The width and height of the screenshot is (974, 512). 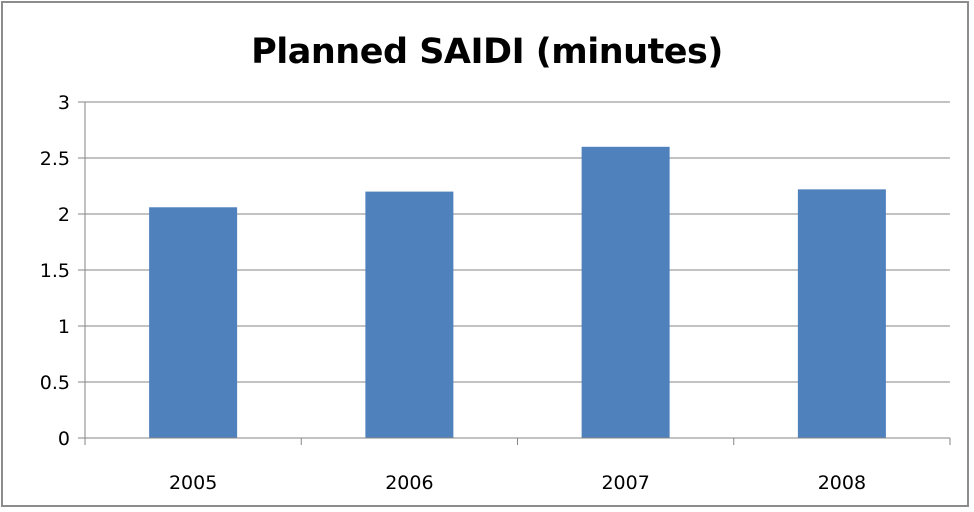 I want to click on y-tick-label: 1, so click(x=64, y=327).